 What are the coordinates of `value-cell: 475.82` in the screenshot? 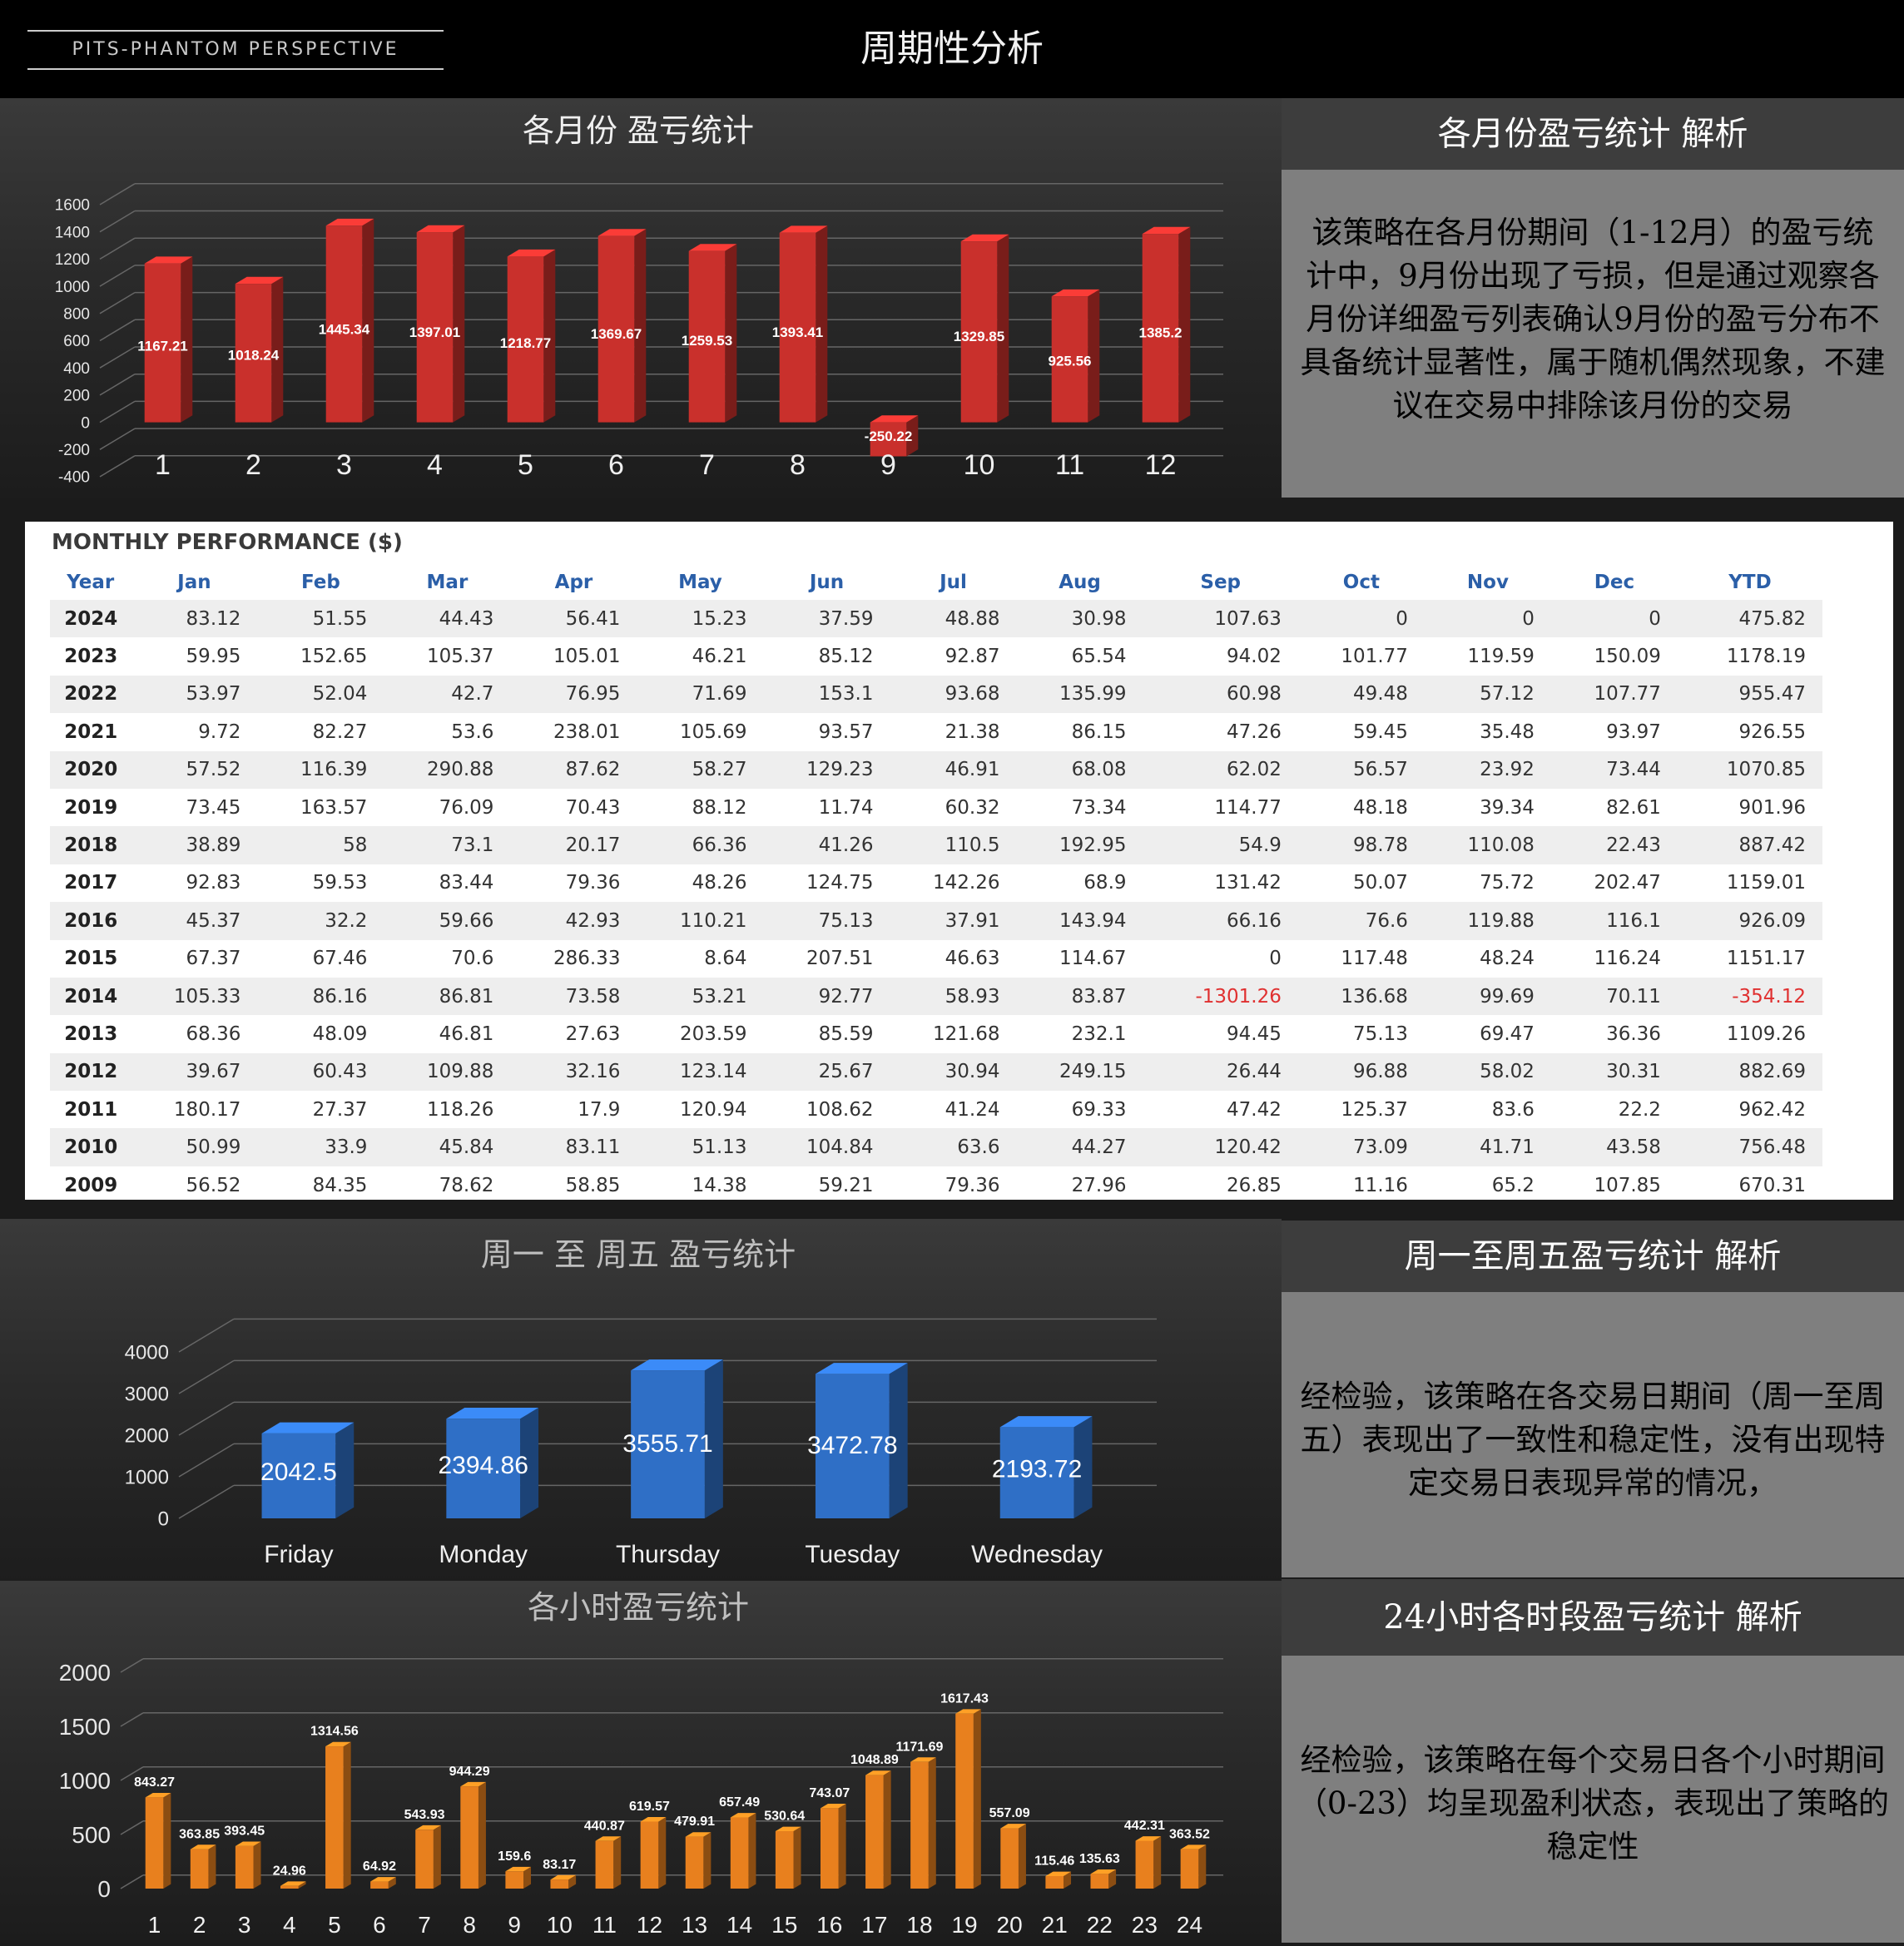 It's located at (1749, 619).